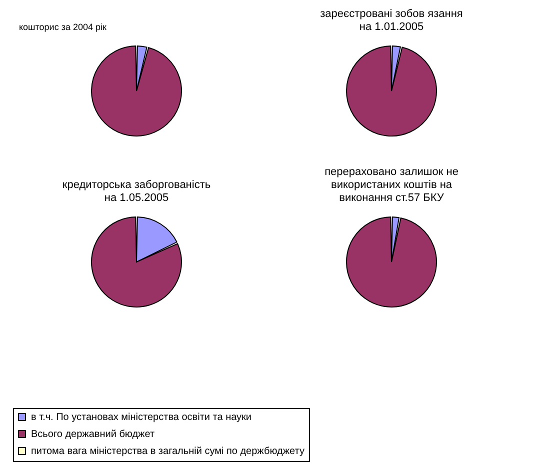  I want to click on legend-label: в т.ч. По установах міністерства освіти та науки, so click(141, 417).